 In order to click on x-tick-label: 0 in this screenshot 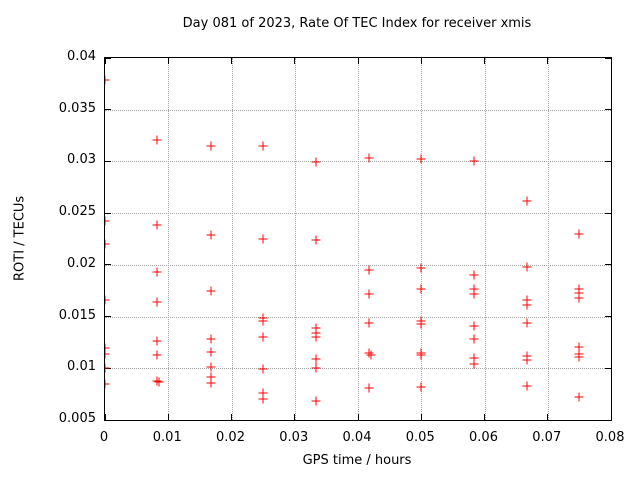, I will do `click(104, 437)`.